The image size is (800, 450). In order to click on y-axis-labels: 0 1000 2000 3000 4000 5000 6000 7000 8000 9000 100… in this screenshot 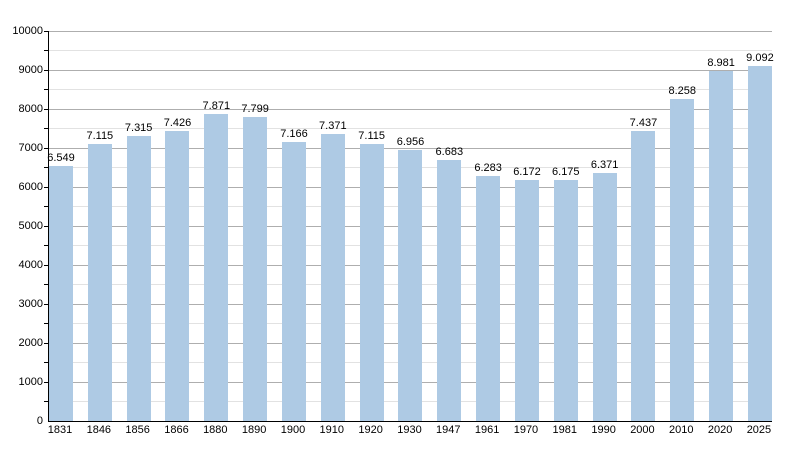, I will do `click(22, 226)`.